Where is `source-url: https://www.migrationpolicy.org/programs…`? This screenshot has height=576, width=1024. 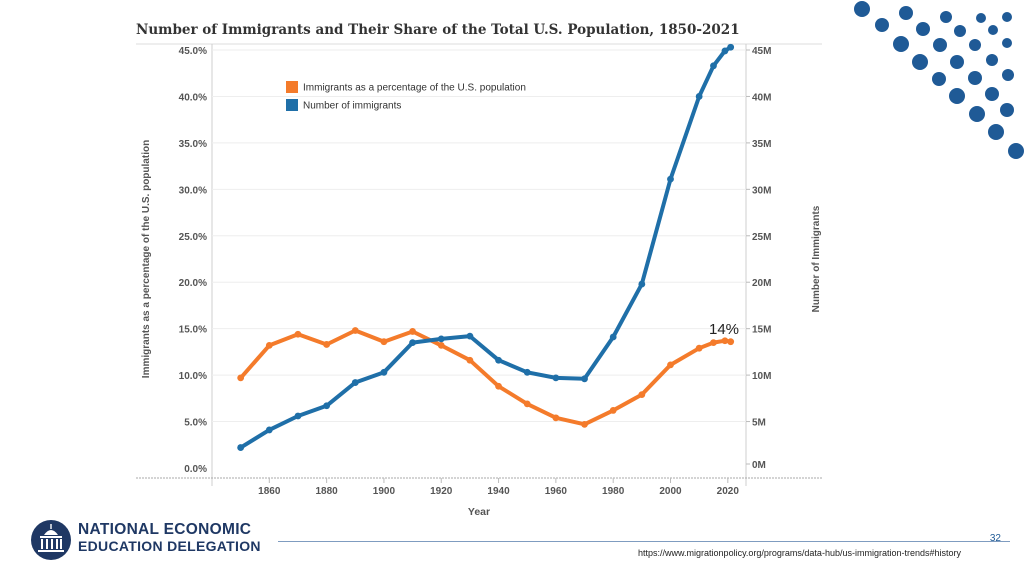
source-url: https://www.migrationpolicy.org/programs… is located at coordinates (799, 553).